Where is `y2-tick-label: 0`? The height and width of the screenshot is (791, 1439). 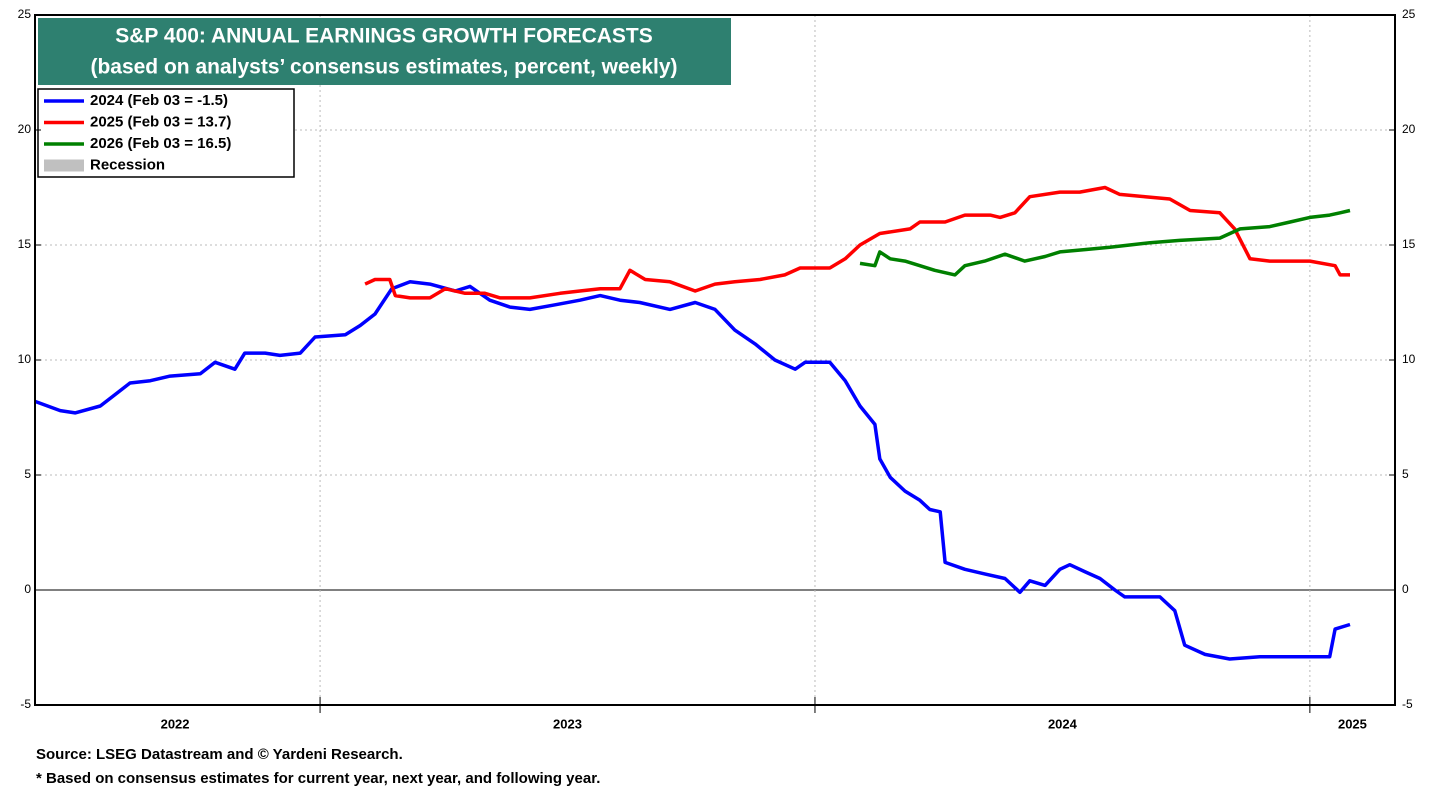
y2-tick-label: 0 is located at coordinates (1405, 589).